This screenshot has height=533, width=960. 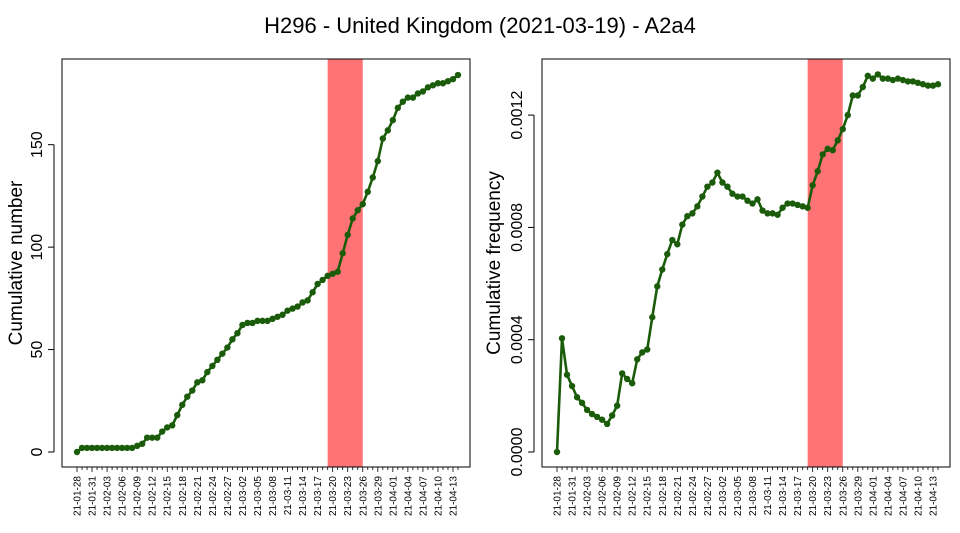 I want to click on x-tick-label: 21-03-08, so click(x=753, y=496).